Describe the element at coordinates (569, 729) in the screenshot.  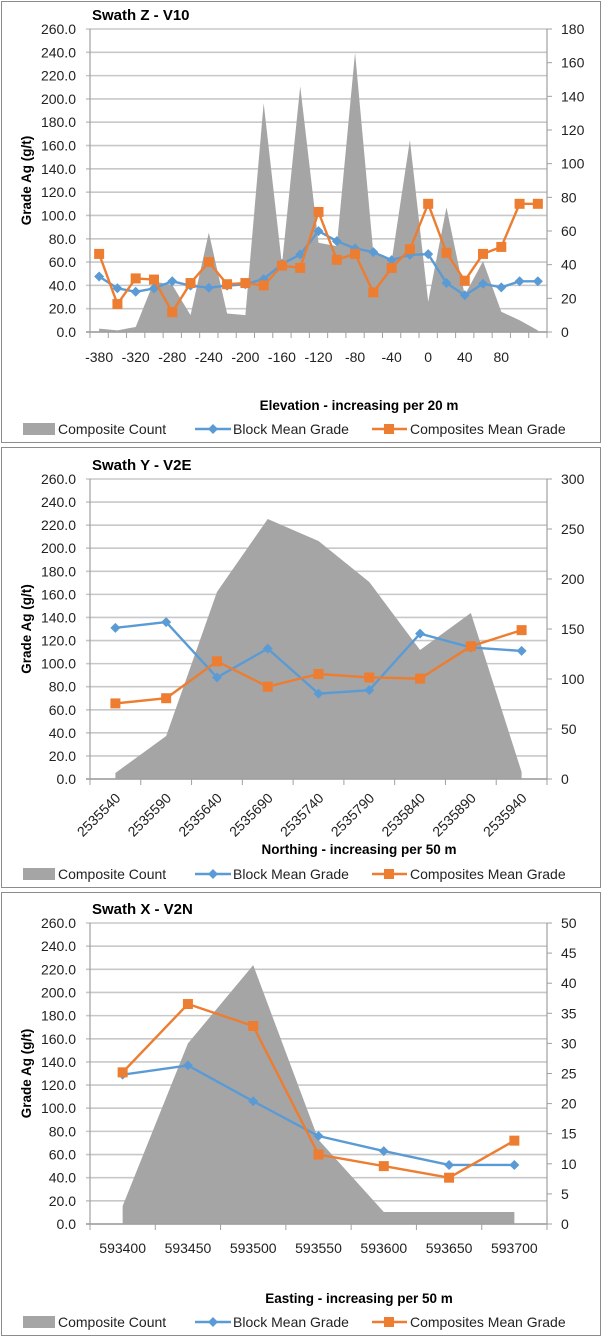
I see `y2-tick-label: 50` at that location.